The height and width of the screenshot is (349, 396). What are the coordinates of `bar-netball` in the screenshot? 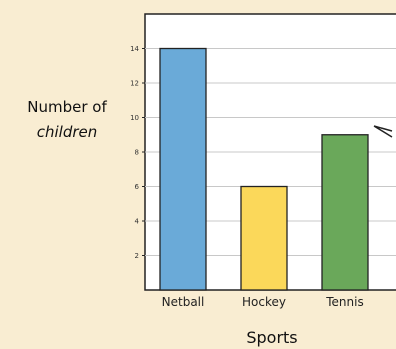 It's located at (183, 169).